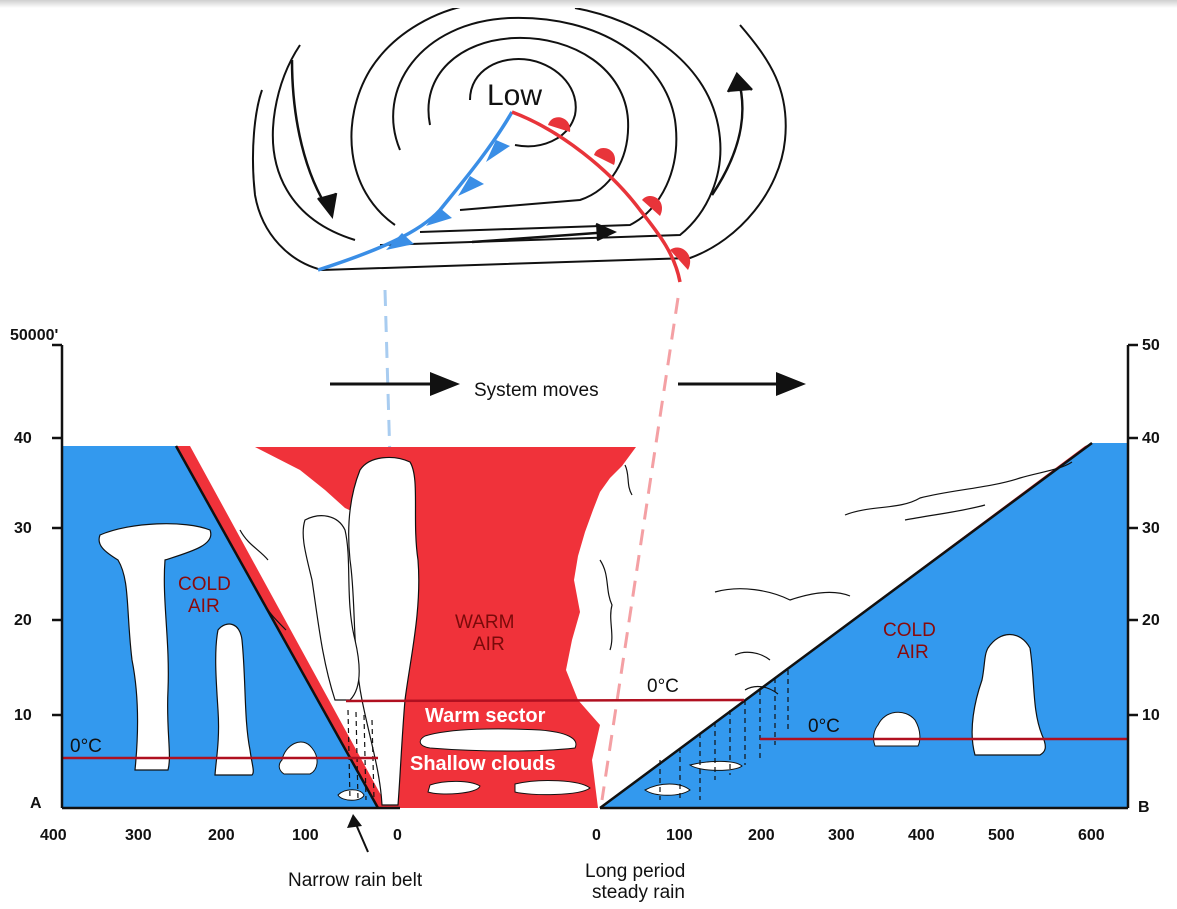 This screenshot has width=1177, height=909. I want to click on x-right-tick-0: 0, so click(596, 835).